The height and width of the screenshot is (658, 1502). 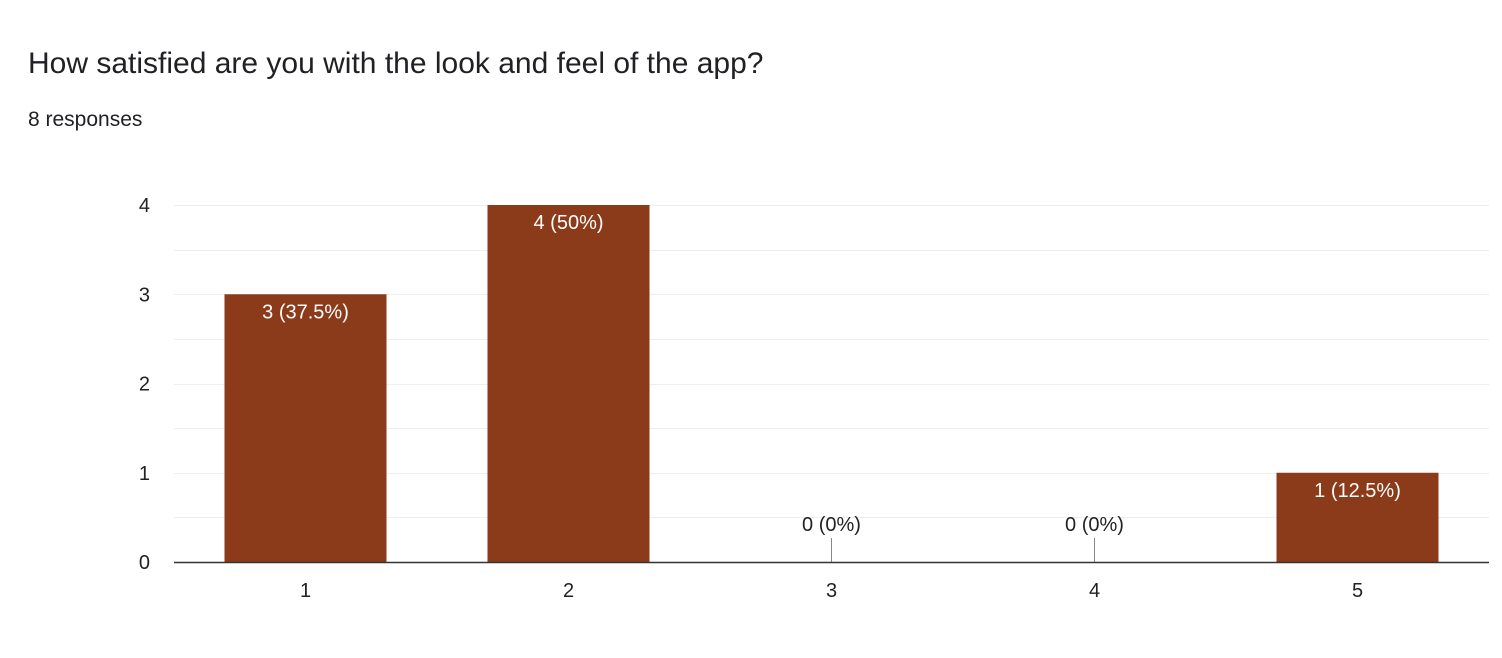 What do you see at coordinates (1094, 591) in the screenshot?
I see `x-tick-label: 4` at bounding box center [1094, 591].